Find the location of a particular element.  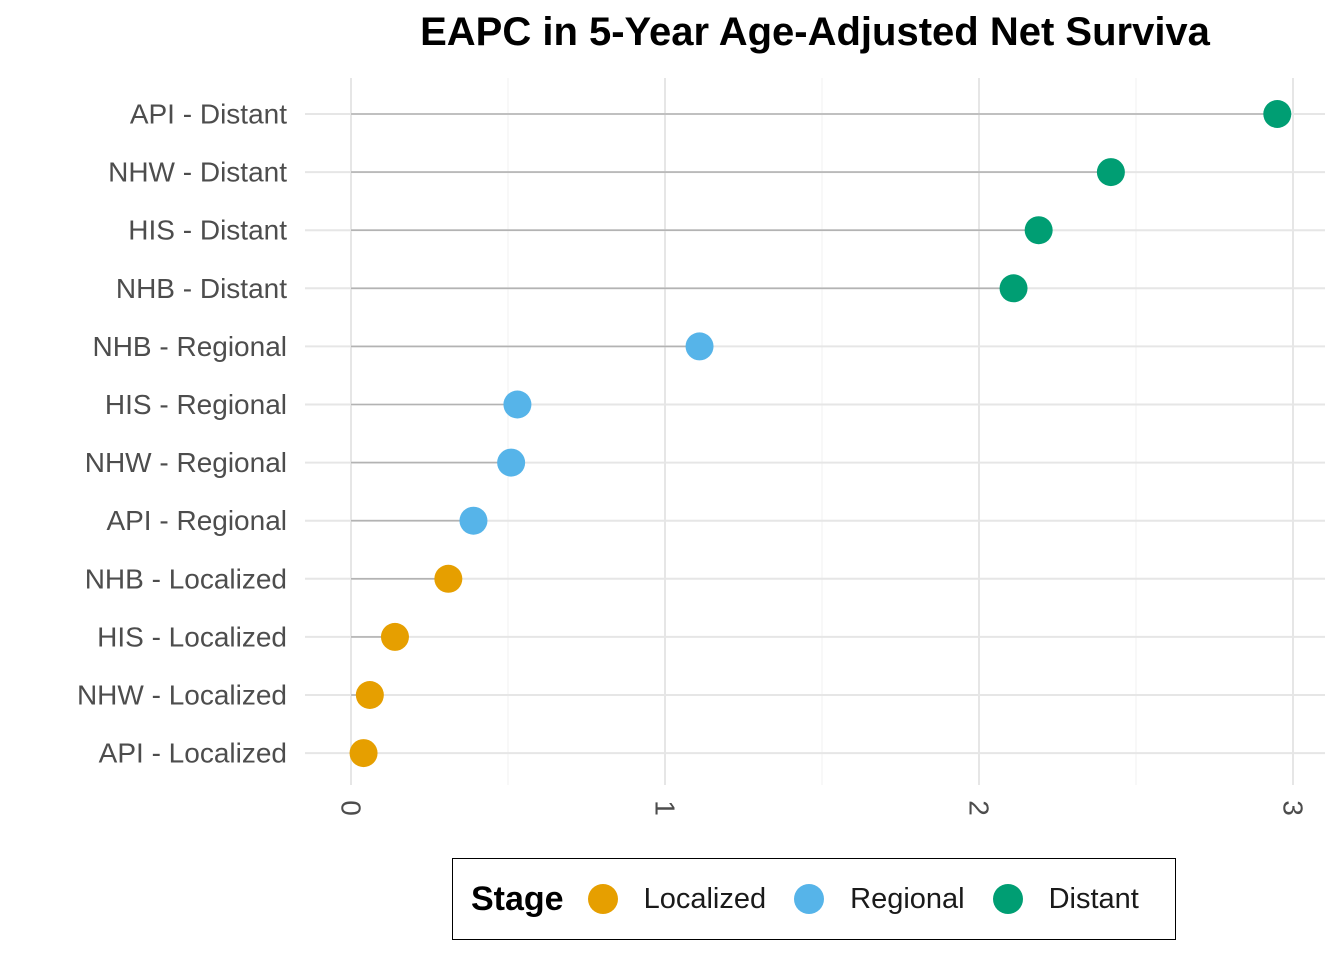

y-tick-label: HIS - Localized is located at coordinates (192, 636).